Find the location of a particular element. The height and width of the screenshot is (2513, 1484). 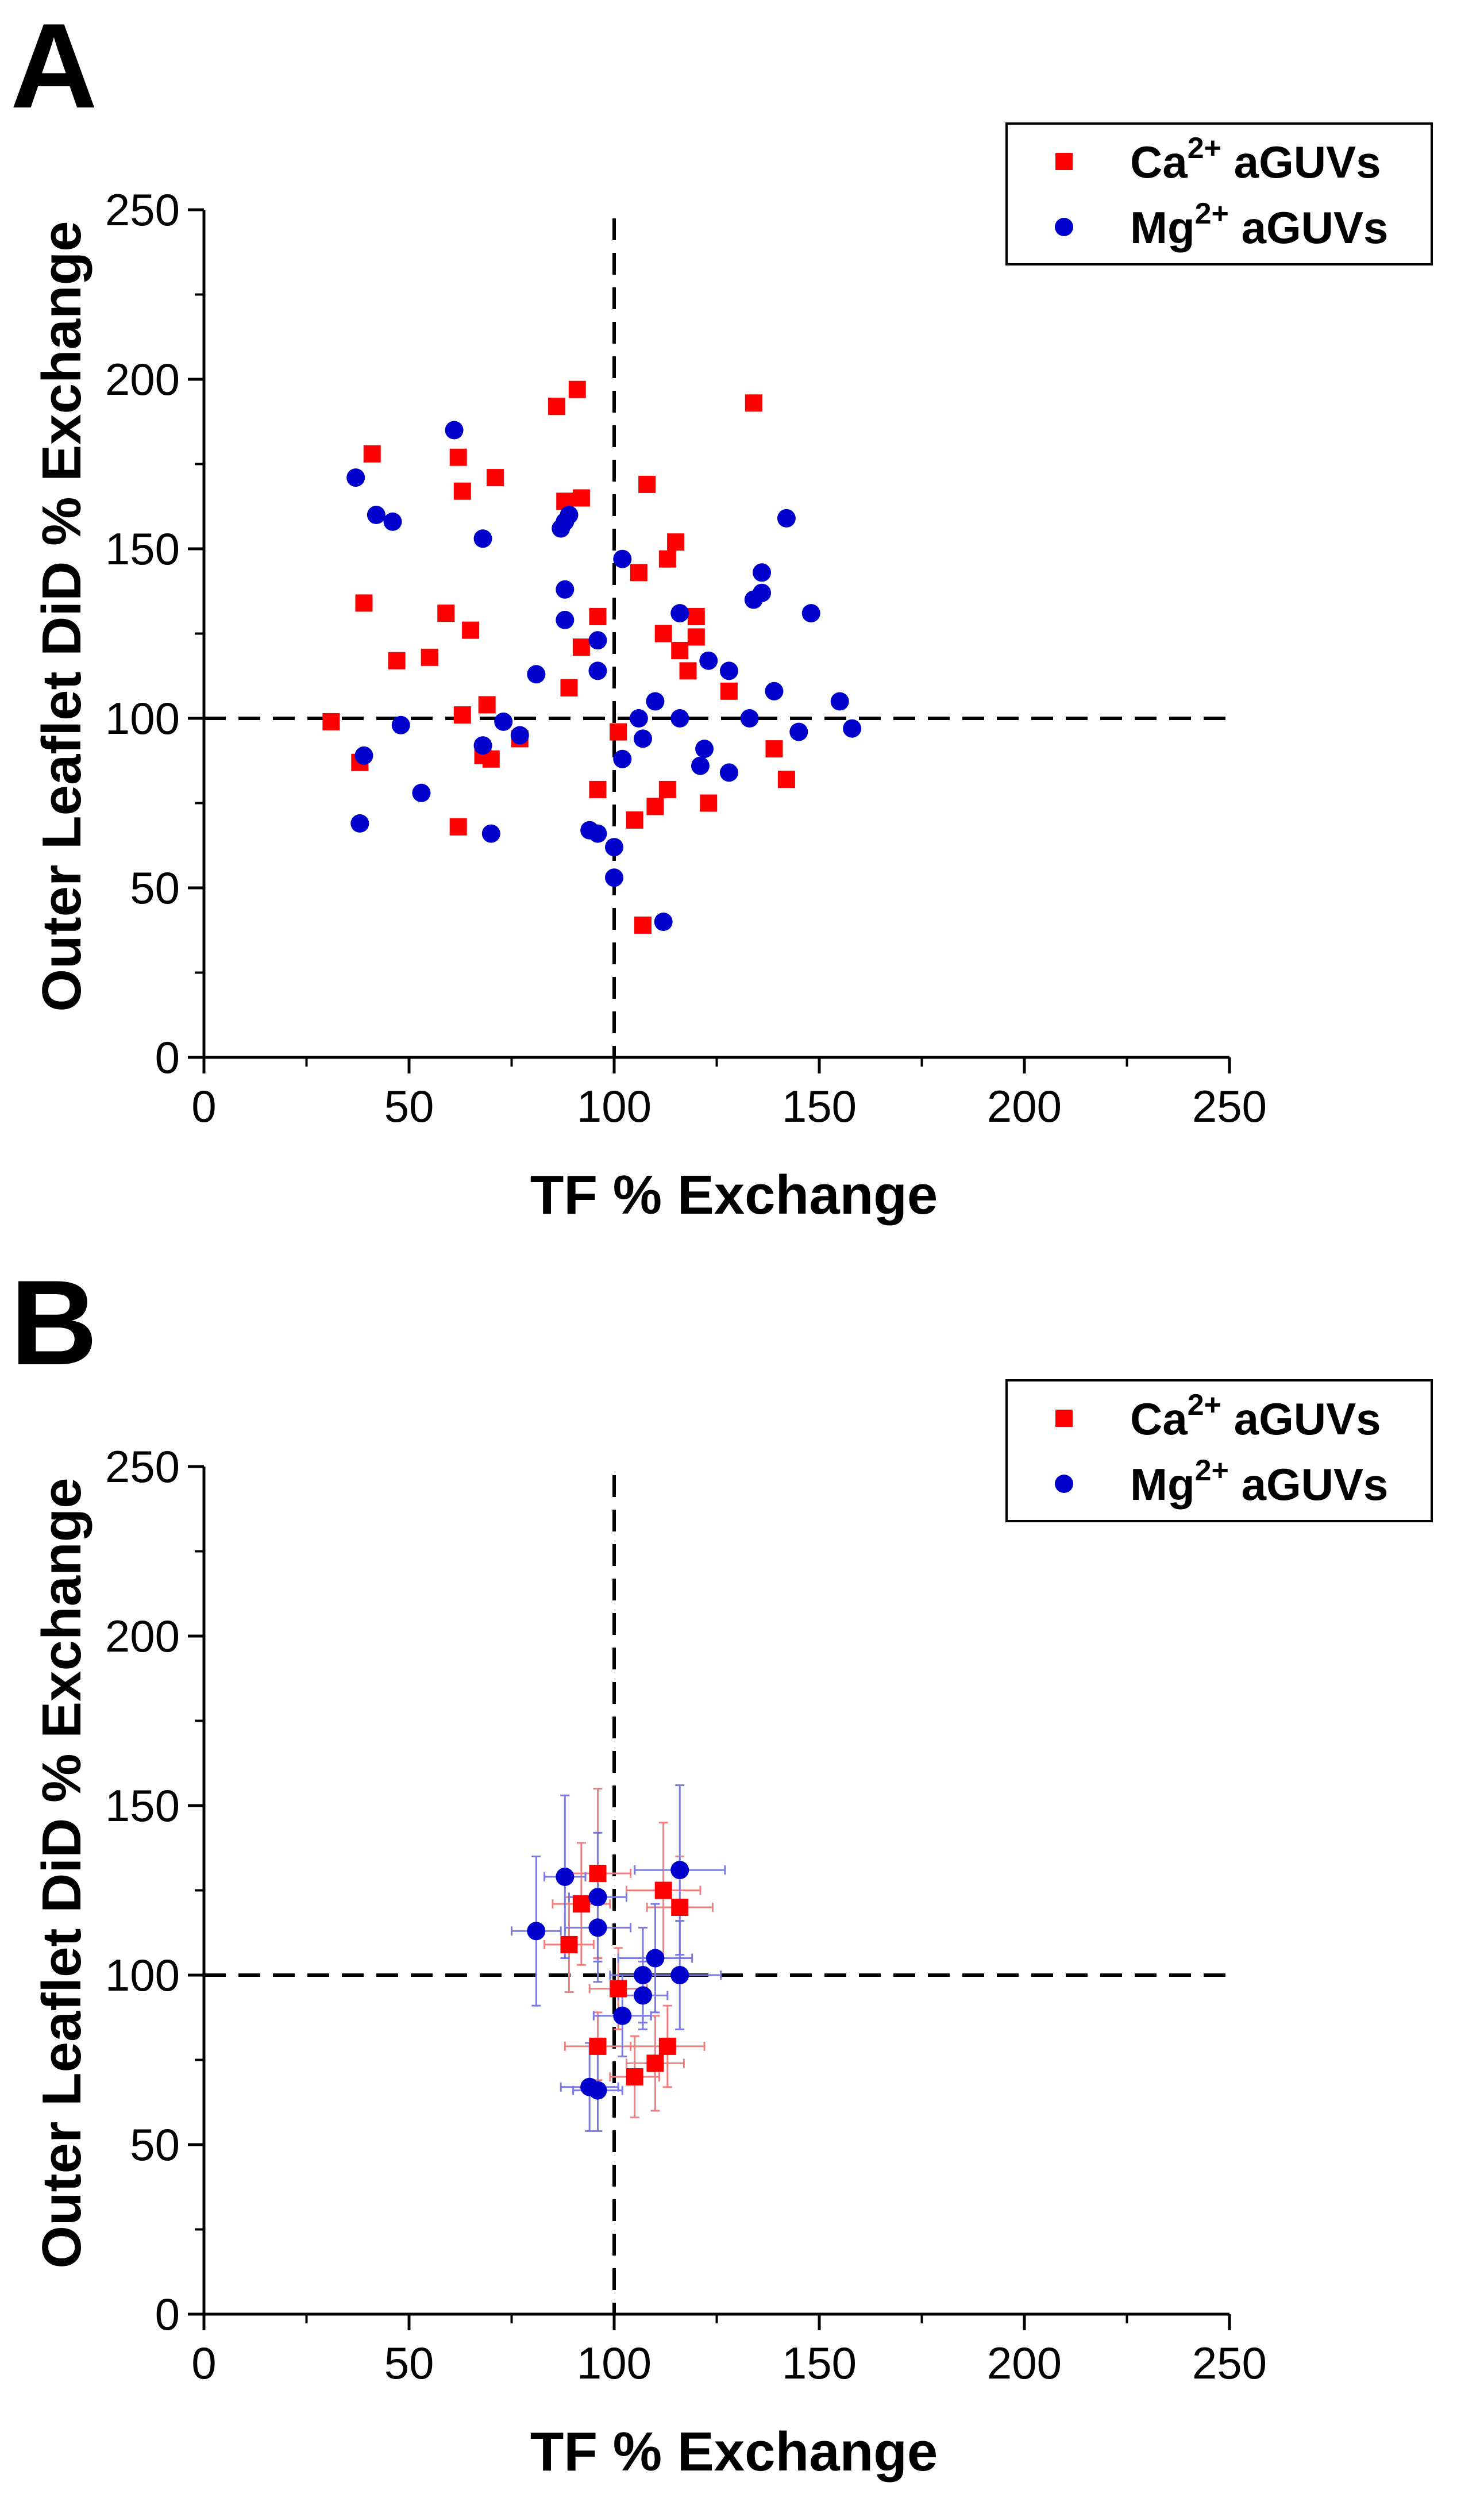

legend-marker-ca is located at coordinates (1064, 161).